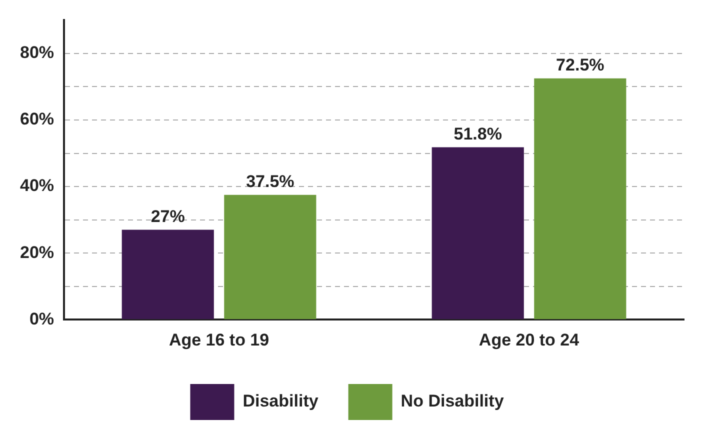 This screenshot has width=704, height=435. I want to click on y-tick-label: 80%, so click(37, 52).